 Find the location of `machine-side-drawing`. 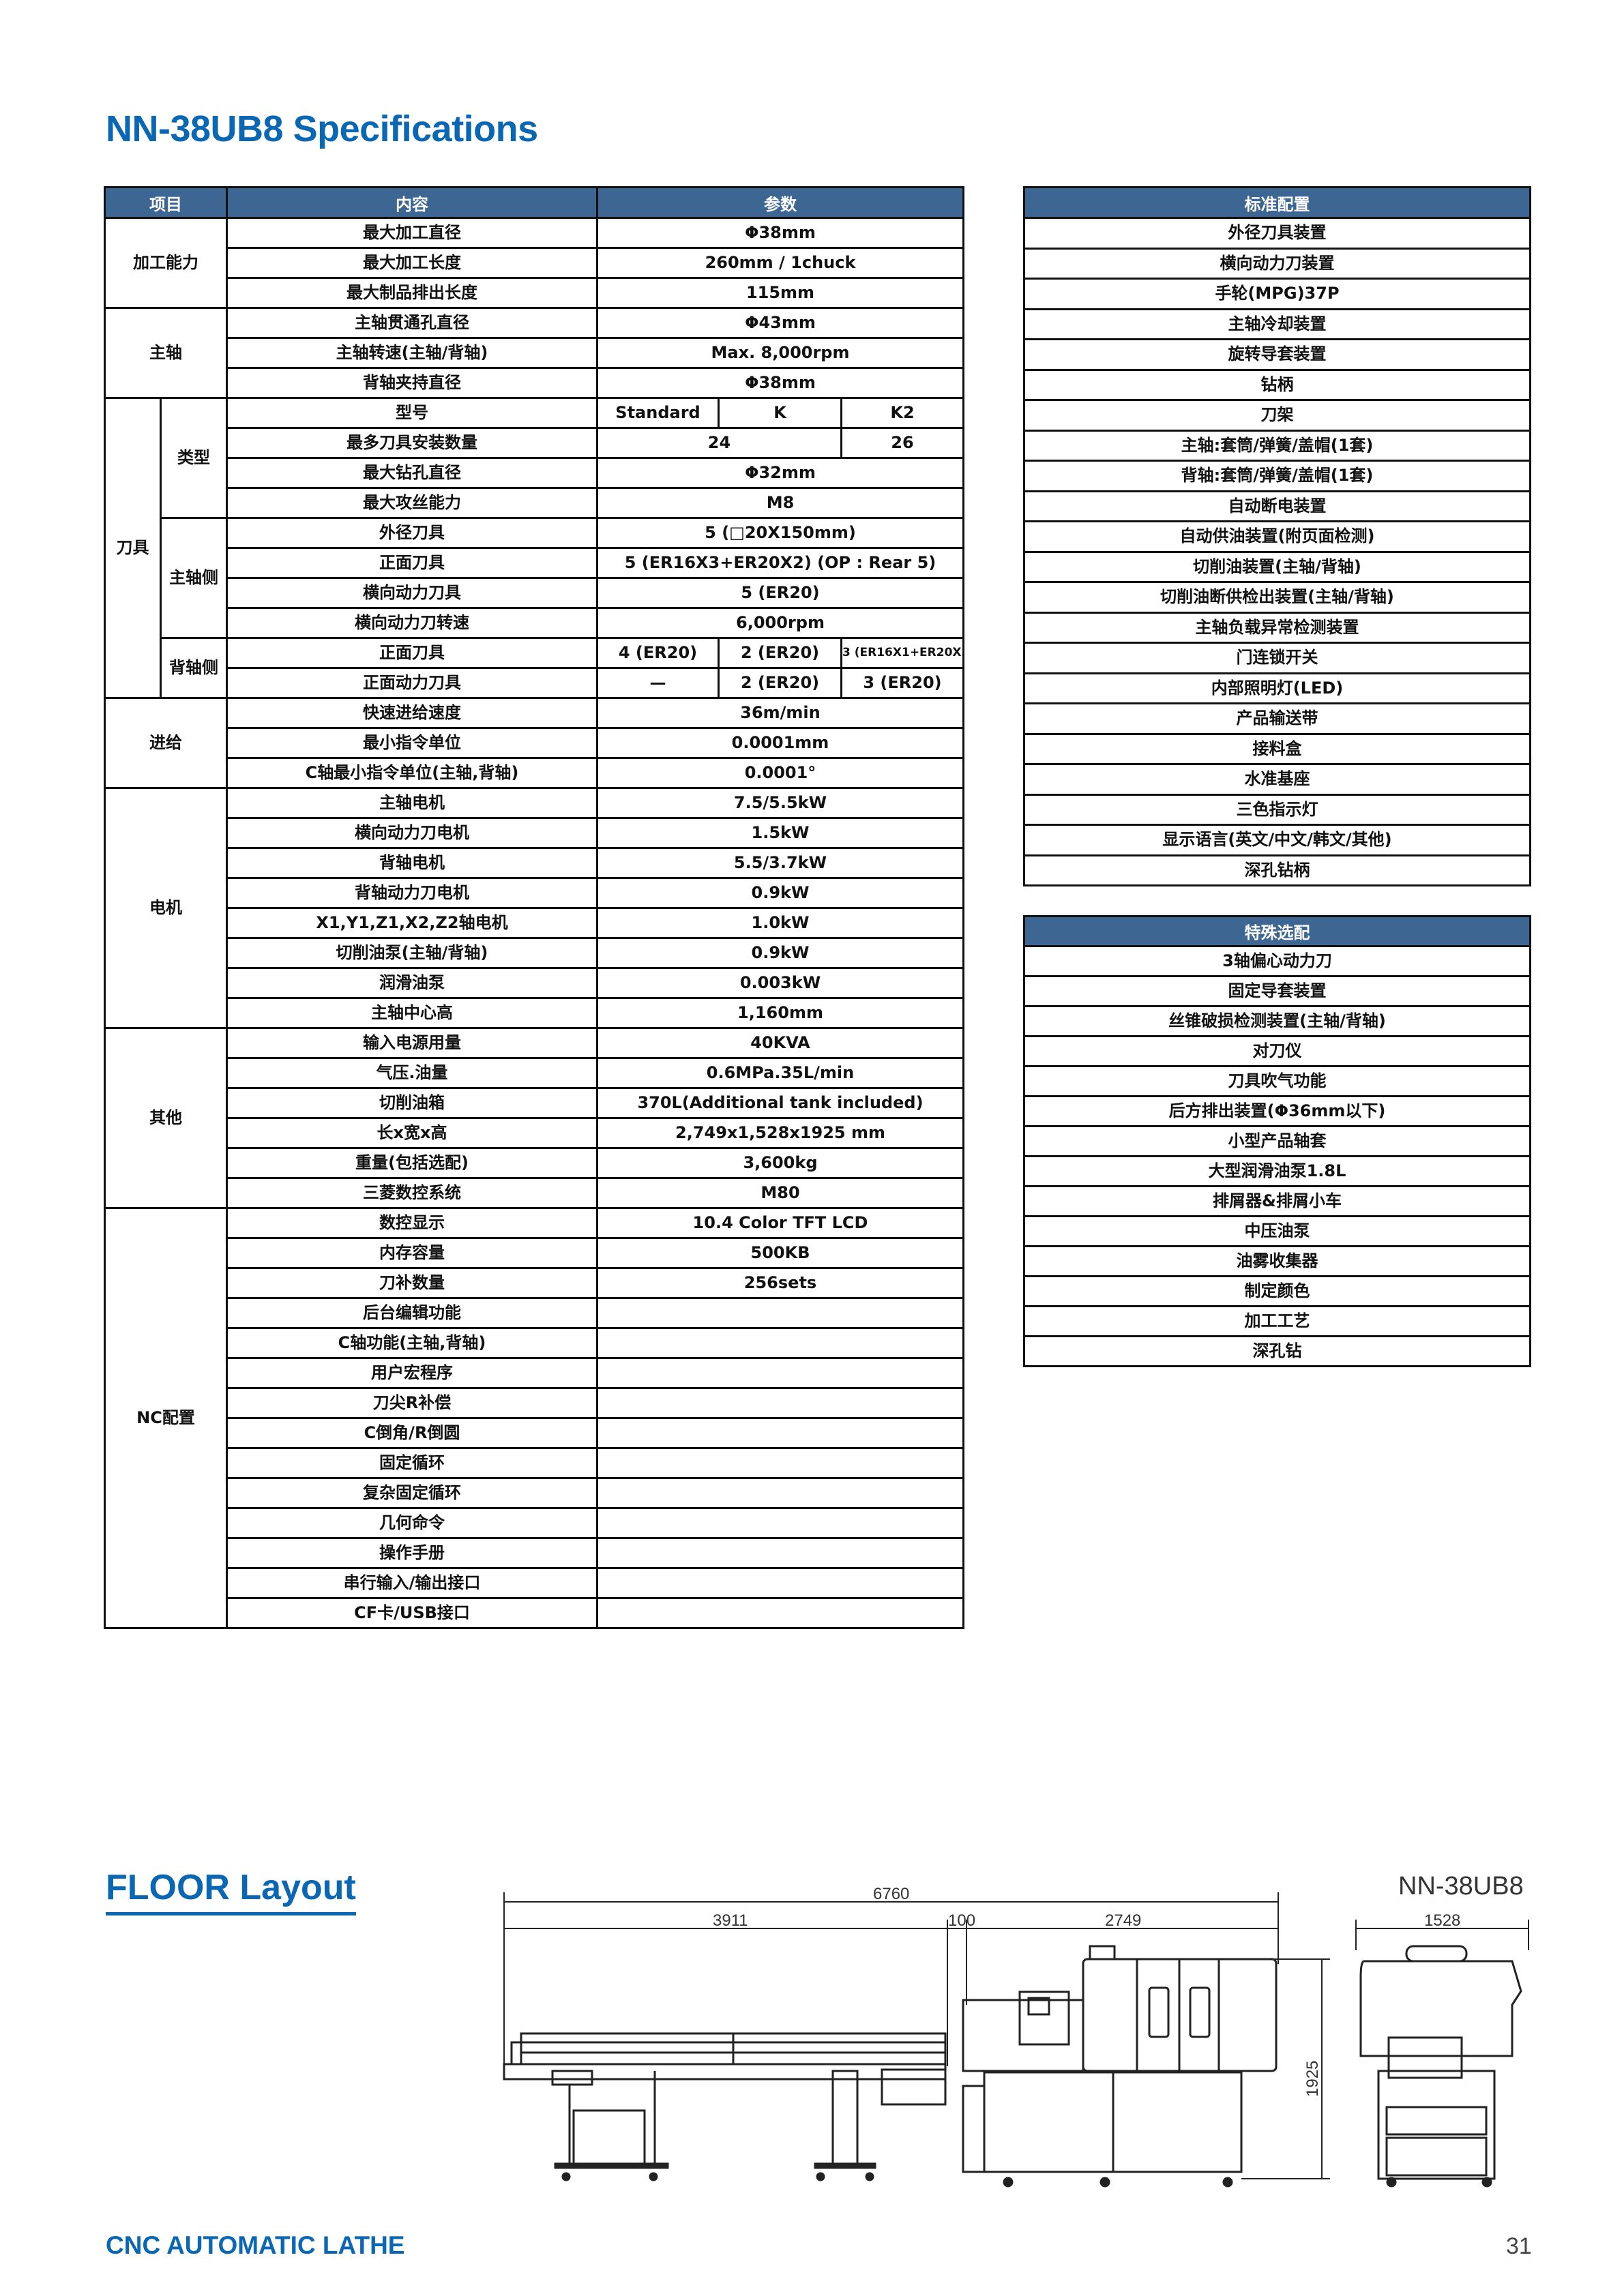

machine-side-drawing is located at coordinates (1440, 2067).